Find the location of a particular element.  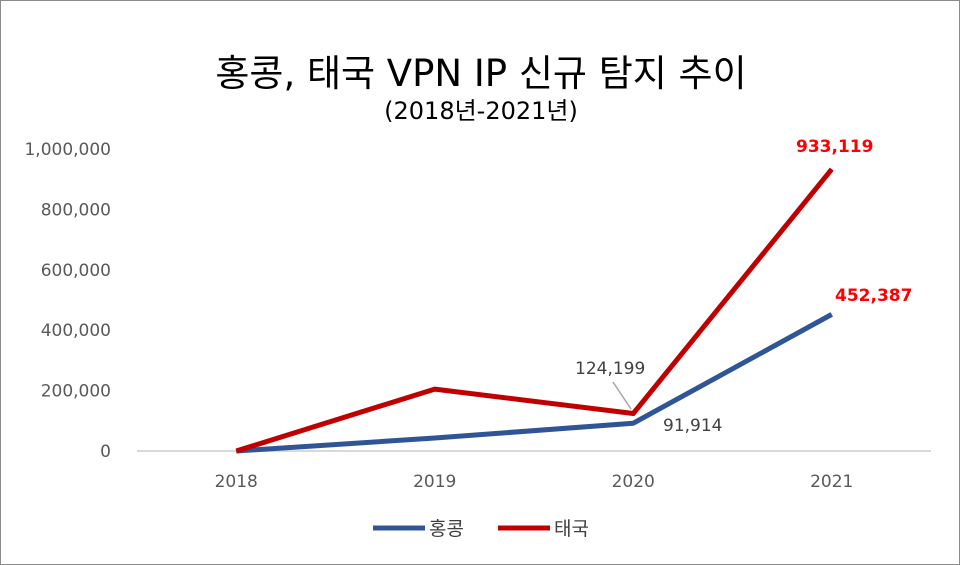

legend-label: 태국 is located at coordinates (571, 529).